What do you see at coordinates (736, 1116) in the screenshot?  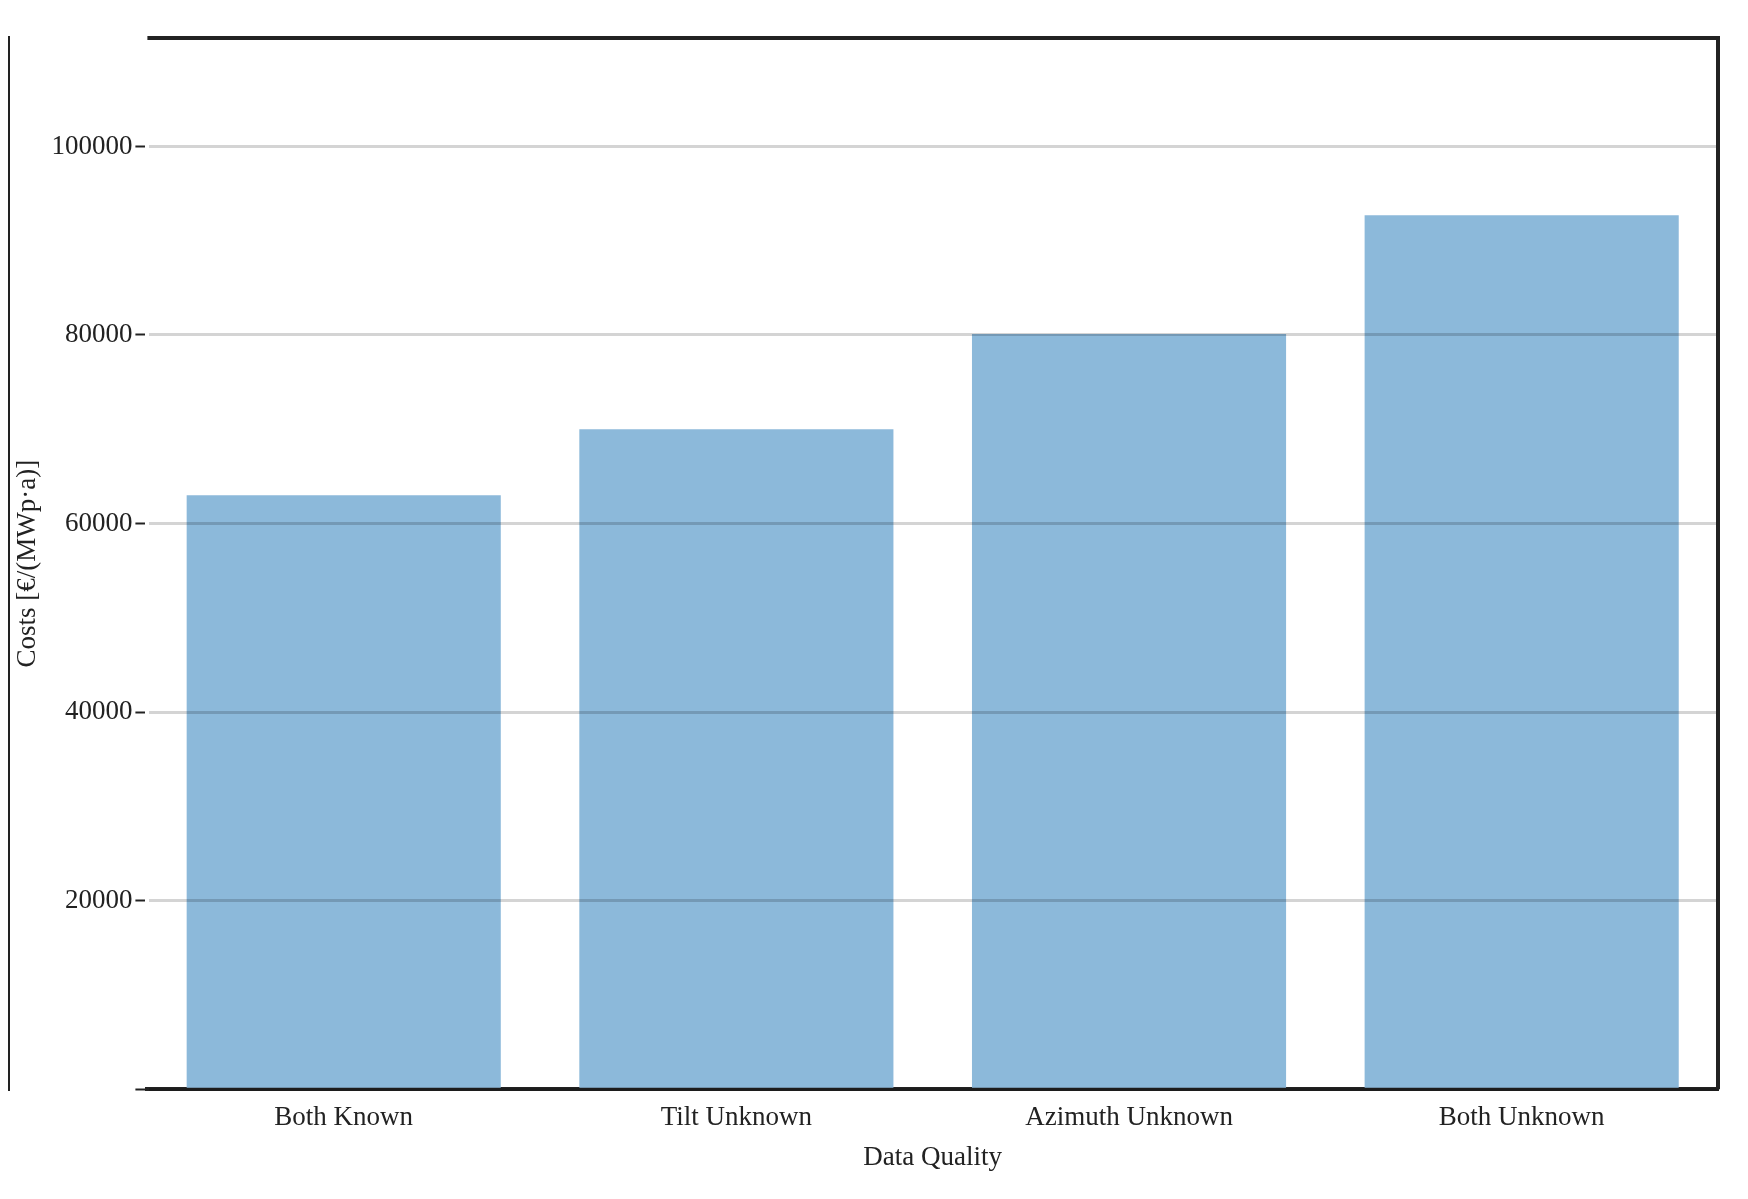 I see `x-tick-label: Tilt Unknown` at bounding box center [736, 1116].